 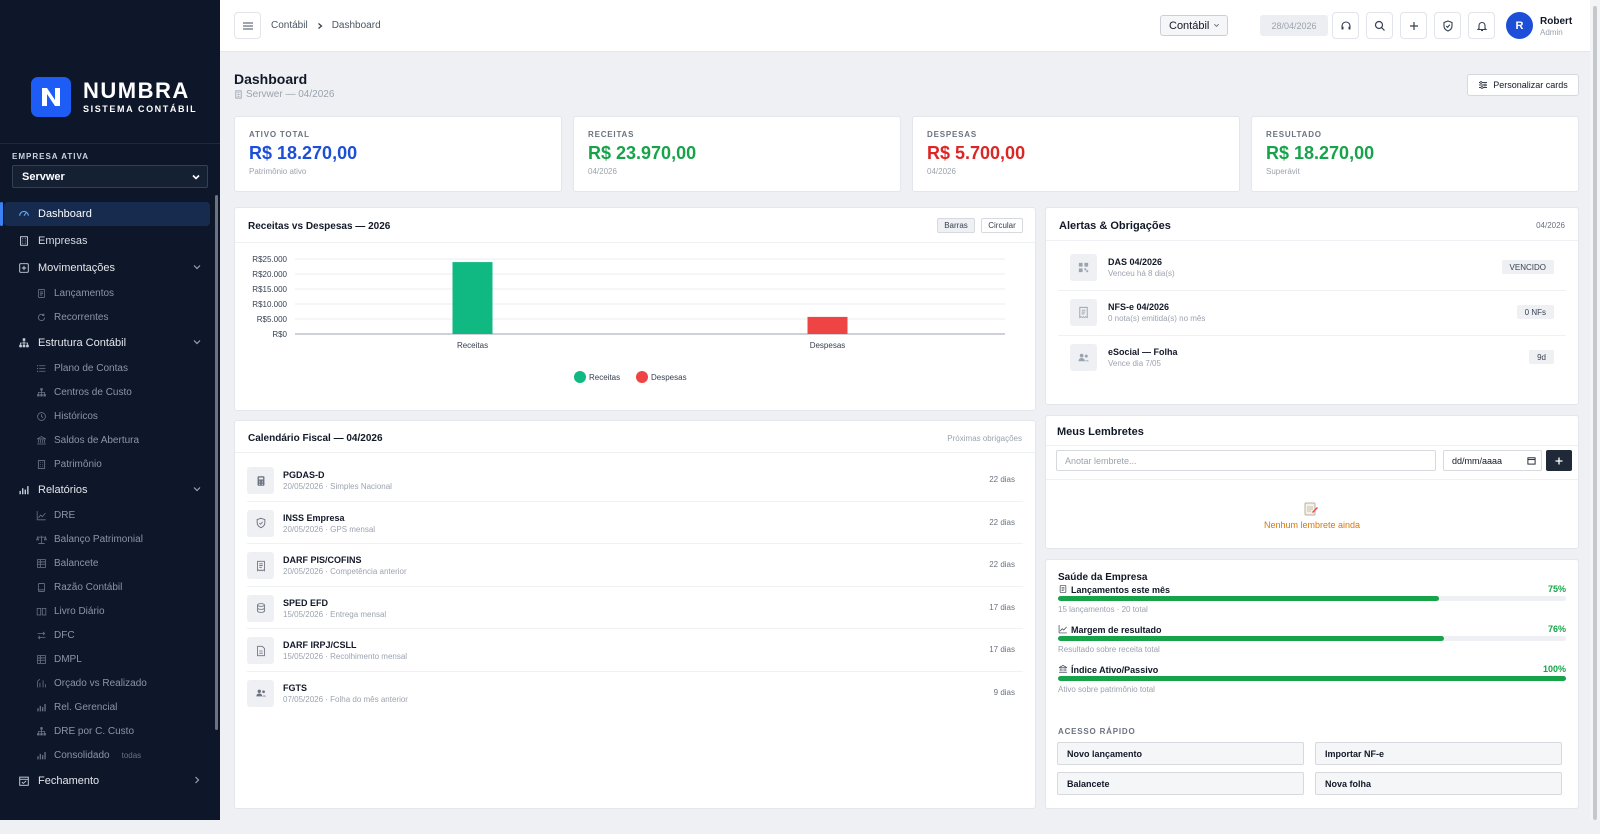 I want to click on sidebar-item-label: Saldos de Abertura, so click(x=97, y=440).